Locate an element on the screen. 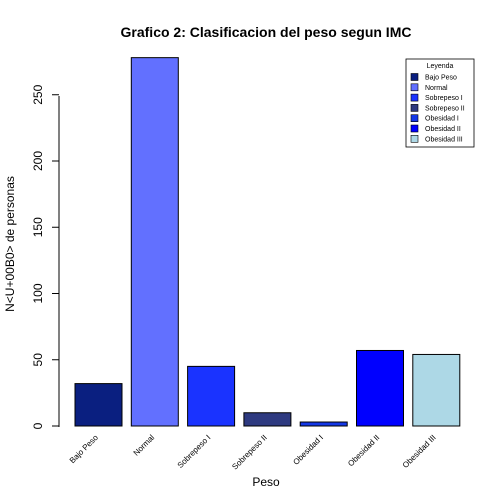  legend-swatch-normal is located at coordinates (414, 87).